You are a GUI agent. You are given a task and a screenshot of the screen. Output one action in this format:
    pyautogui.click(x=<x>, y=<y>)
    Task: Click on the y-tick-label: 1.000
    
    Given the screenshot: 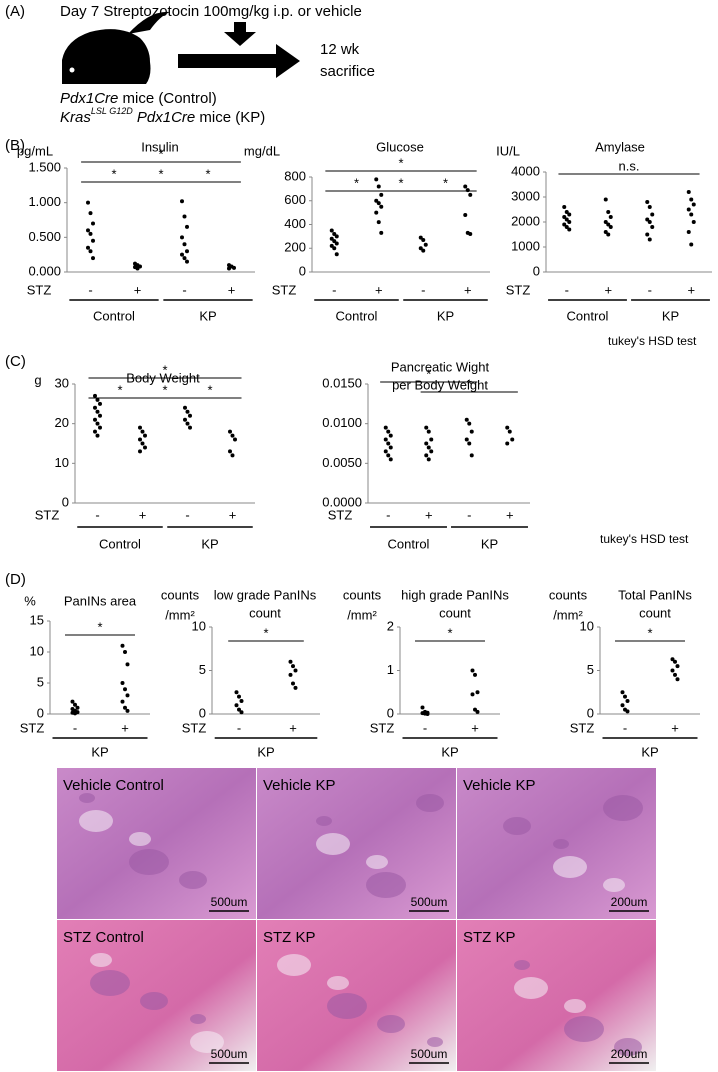 What is the action you would take?
    pyautogui.click(x=44, y=201)
    